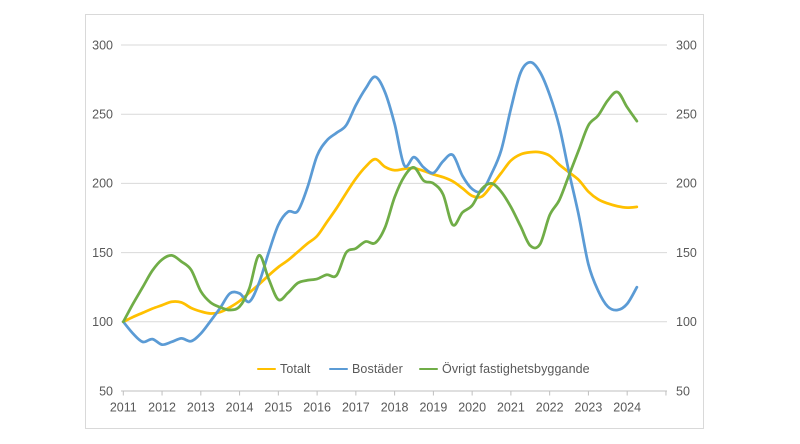  I want to click on x-axis-label-2015: 2015, so click(278, 408).